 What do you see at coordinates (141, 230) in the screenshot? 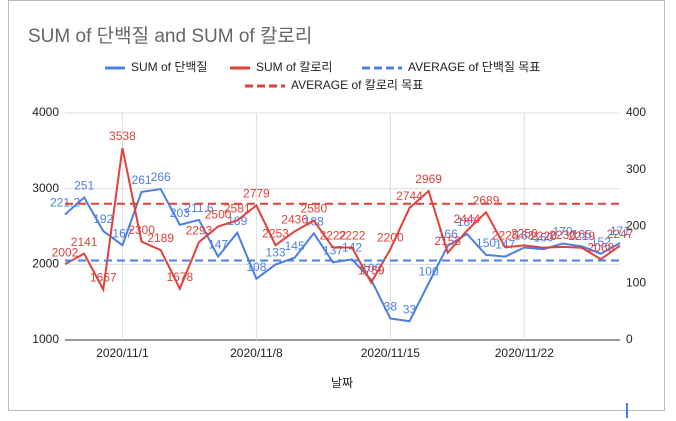
I see `data-label: 2300` at bounding box center [141, 230].